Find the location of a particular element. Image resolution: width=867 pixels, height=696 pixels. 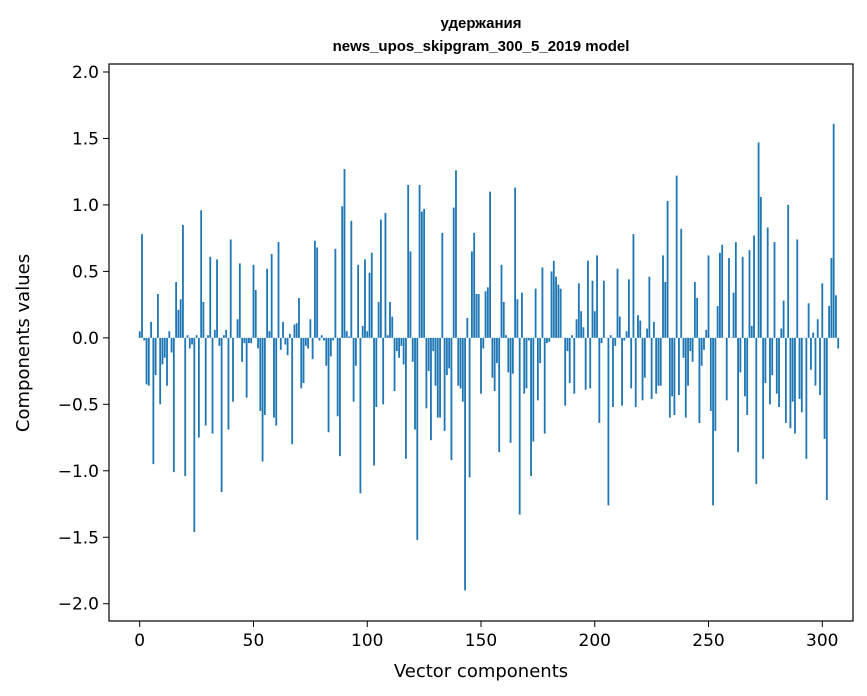

y-tick-label: −0.5 is located at coordinates (78, 405).